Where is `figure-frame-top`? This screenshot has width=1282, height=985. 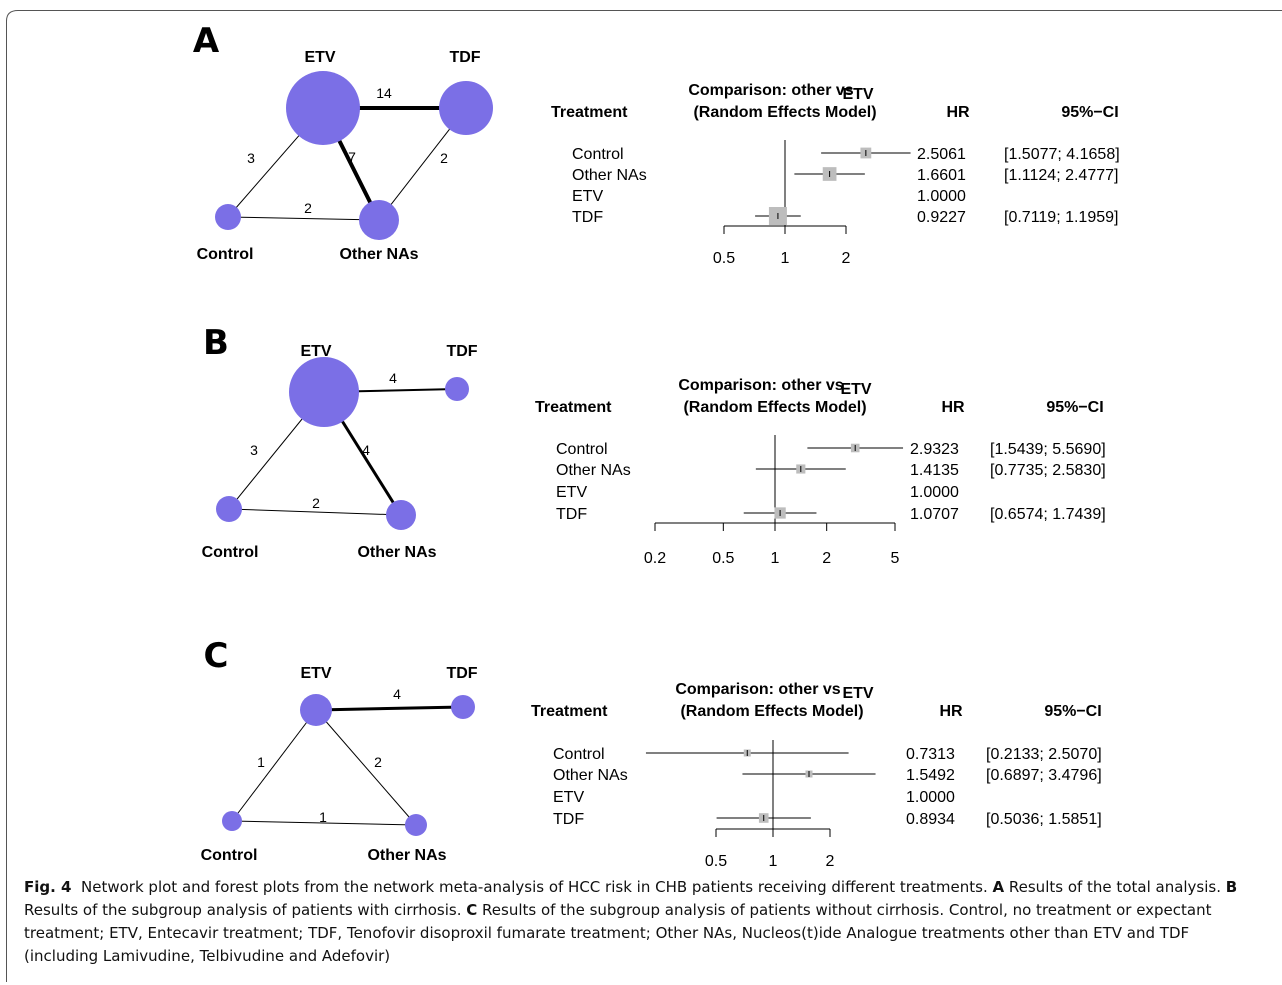 figure-frame-top is located at coordinates (650, 10).